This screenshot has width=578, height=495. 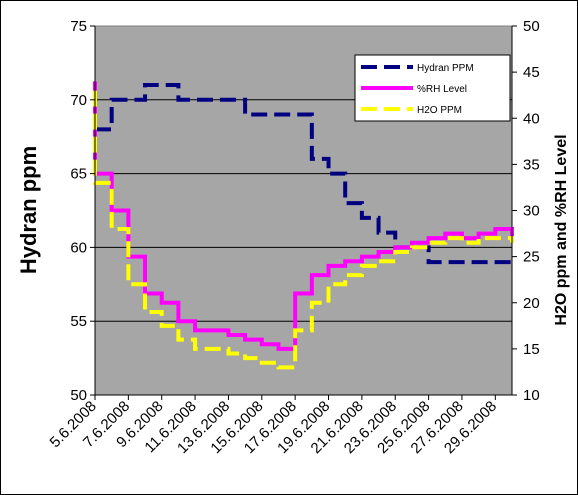 I want to click on legend-label: H2O PPM, so click(x=439, y=110).